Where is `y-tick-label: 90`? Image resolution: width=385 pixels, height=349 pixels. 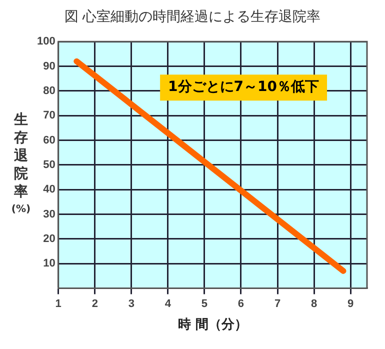 y-tick-label: 90 is located at coordinates (49, 66).